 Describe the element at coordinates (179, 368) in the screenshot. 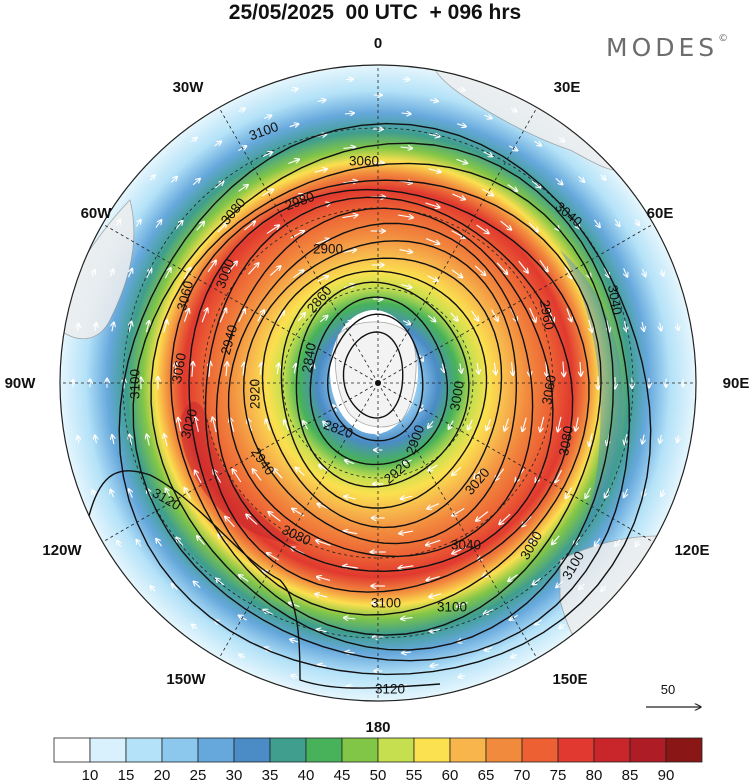

I see `contour-label: 3060` at that location.